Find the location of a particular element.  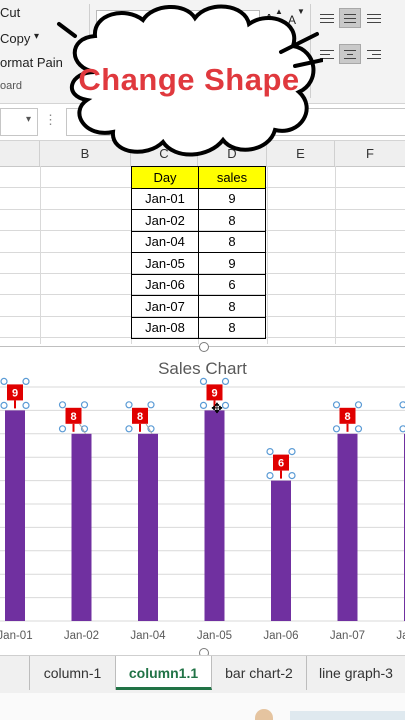

day-cell: Jan-07 is located at coordinates (165, 306).